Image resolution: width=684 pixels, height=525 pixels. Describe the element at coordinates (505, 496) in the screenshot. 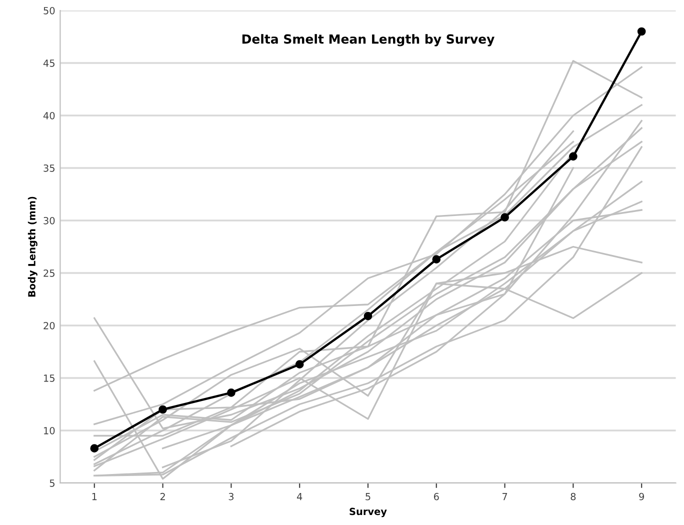

I see `x-tick-label: 7` at that location.